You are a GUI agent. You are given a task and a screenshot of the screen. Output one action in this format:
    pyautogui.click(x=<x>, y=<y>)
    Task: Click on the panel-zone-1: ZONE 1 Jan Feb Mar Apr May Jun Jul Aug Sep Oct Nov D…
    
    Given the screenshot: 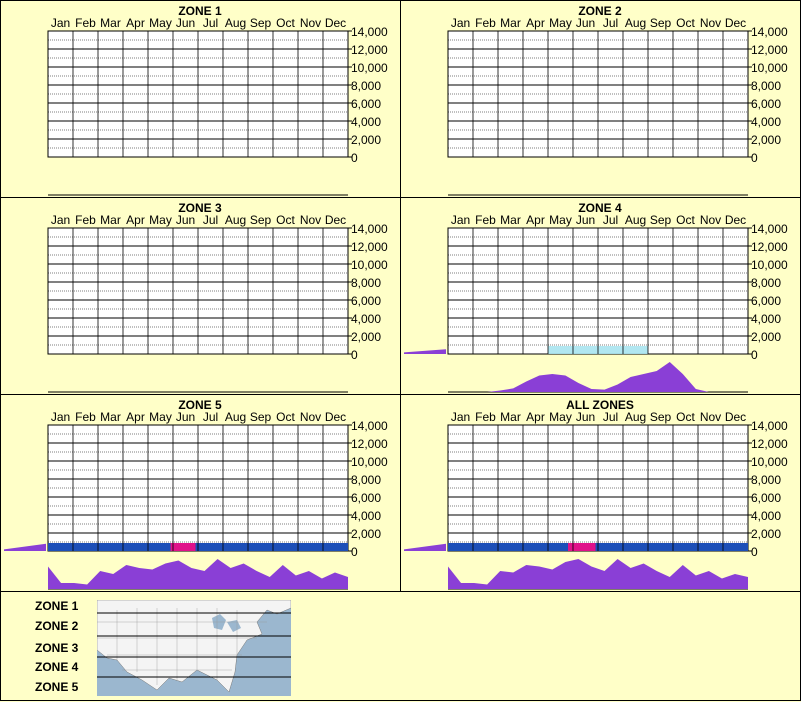 What is the action you would take?
    pyautogui.click(x=201, y=99)
    